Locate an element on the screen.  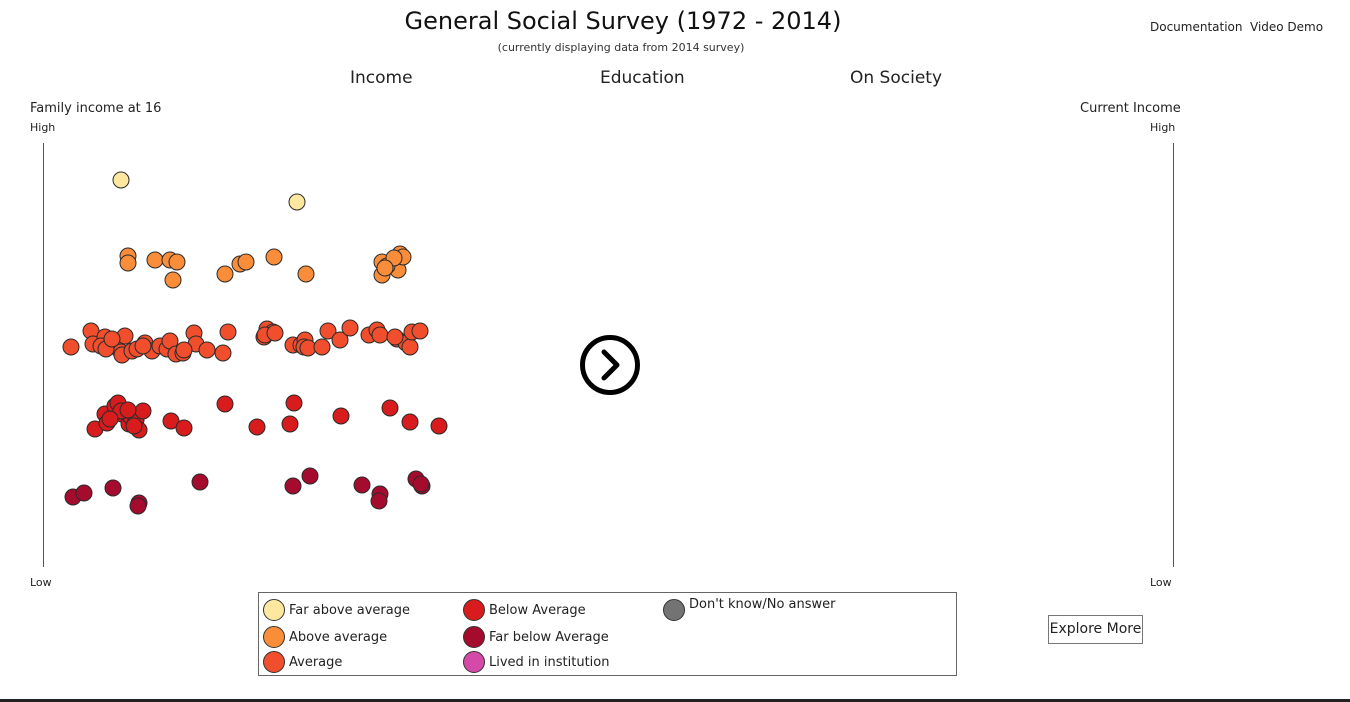
legend-item: Above average is located at coordinates (325, 637).